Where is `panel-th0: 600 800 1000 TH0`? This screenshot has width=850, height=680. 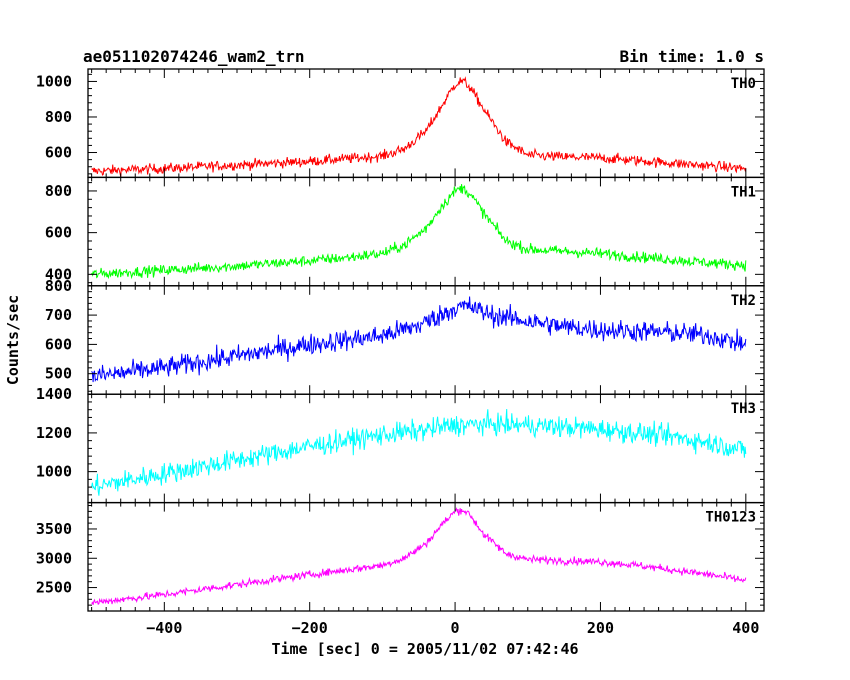
panel-th0: 600 800 1000 TH0 is located at coordinates (400, 123).